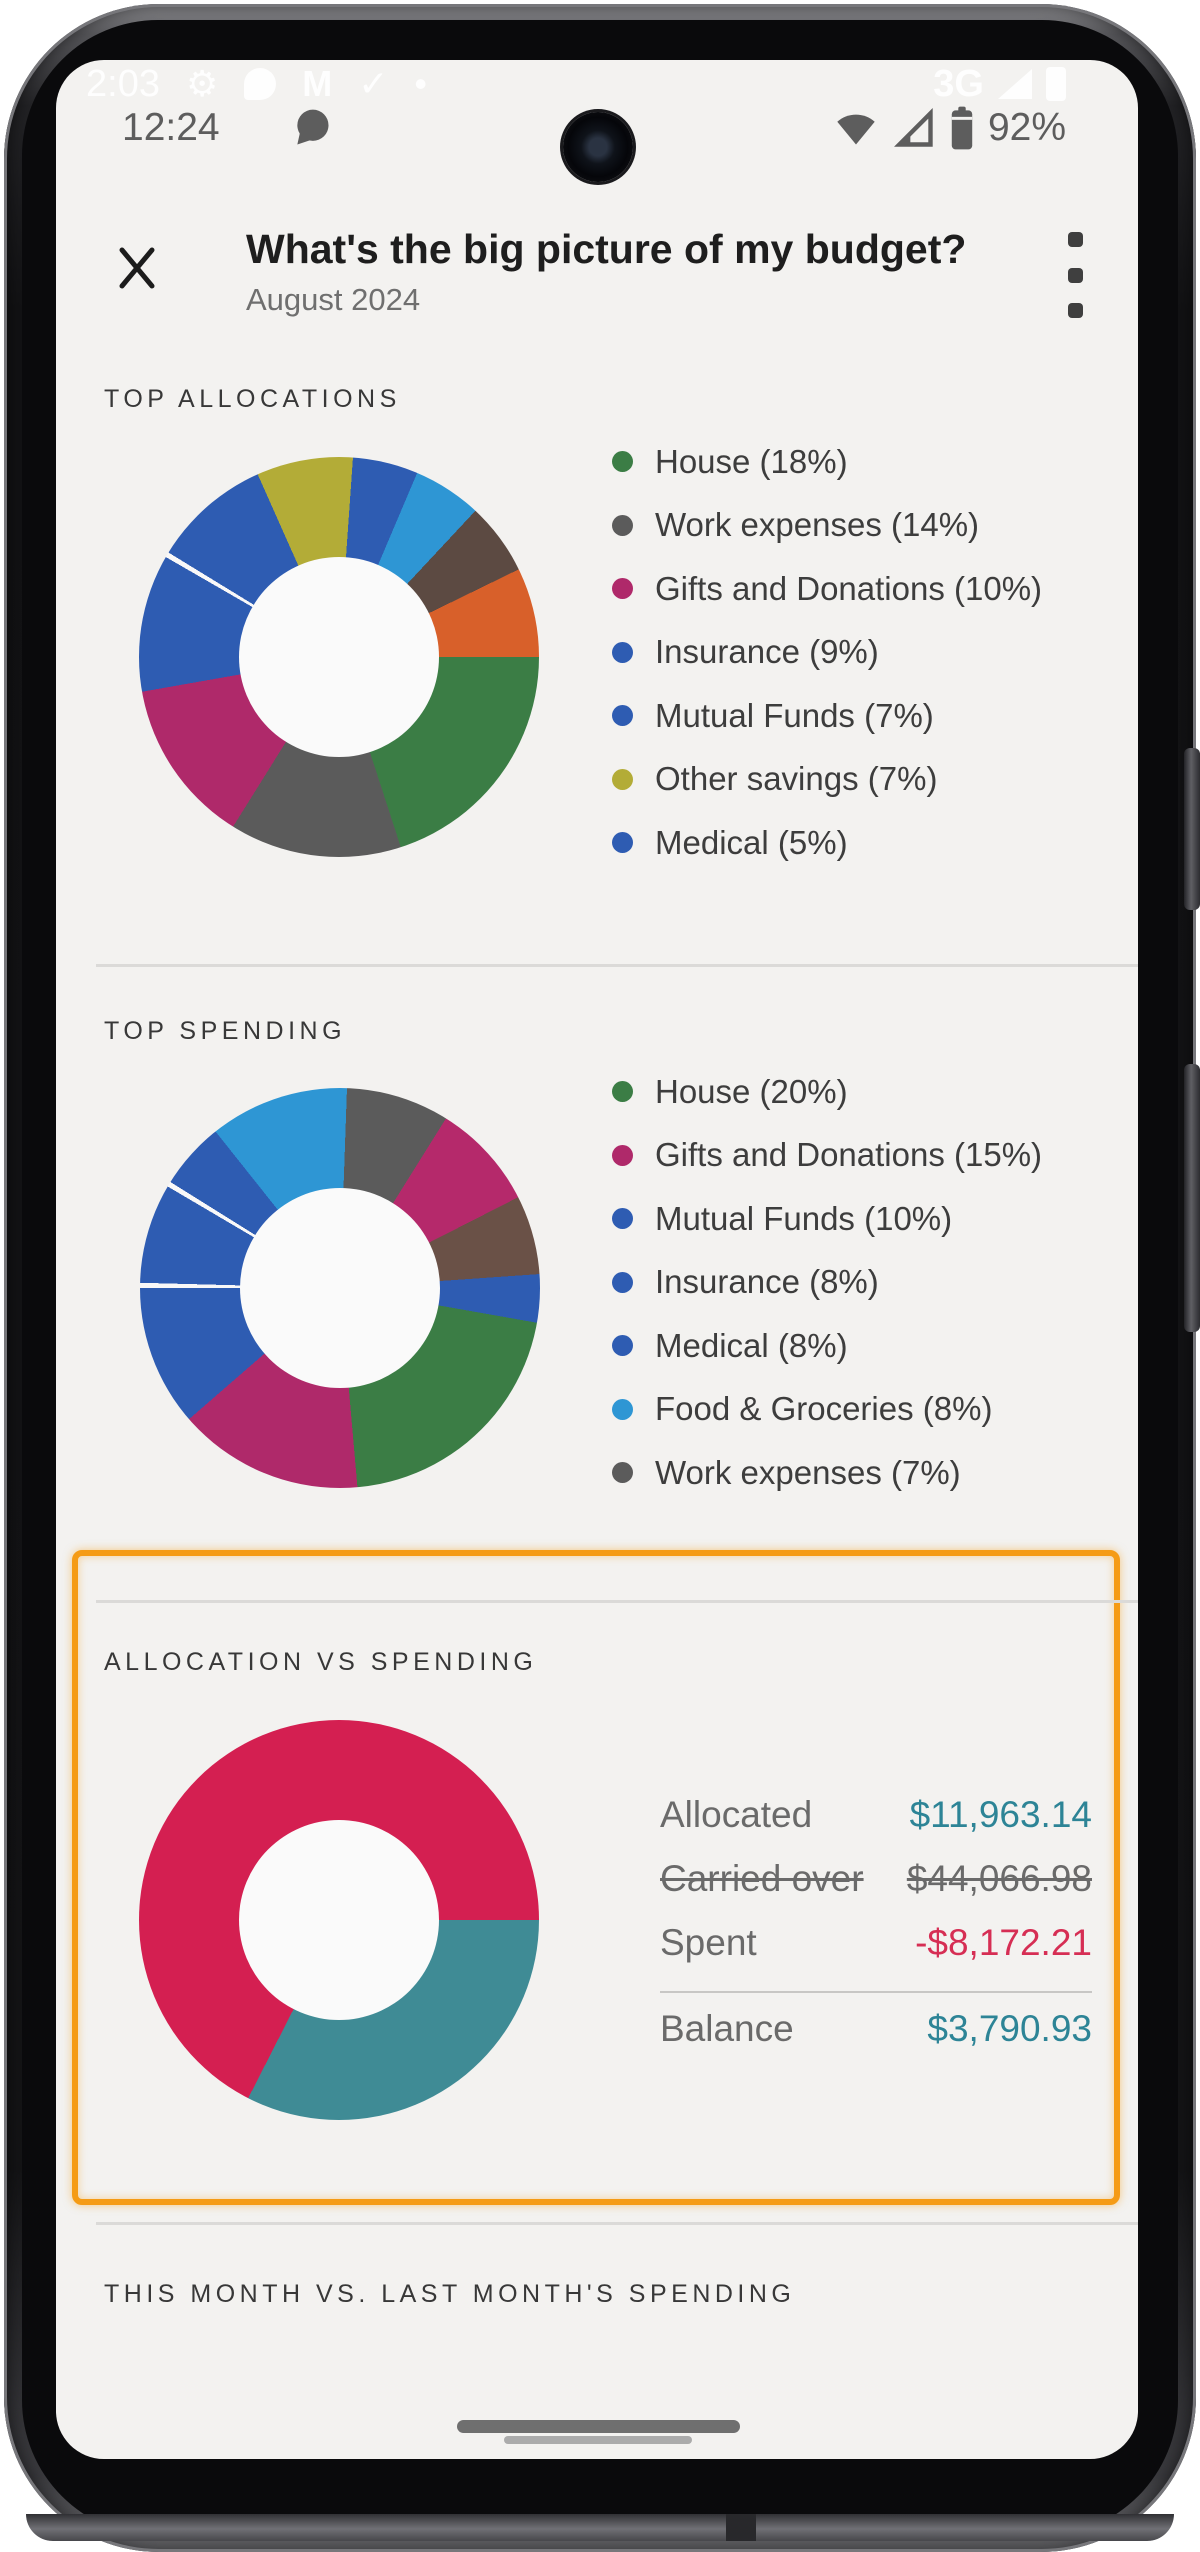 The height and width of the screenshot is (2552, 1200). I want to click on legend-label: Work expenses (14%), so click(817, 525).